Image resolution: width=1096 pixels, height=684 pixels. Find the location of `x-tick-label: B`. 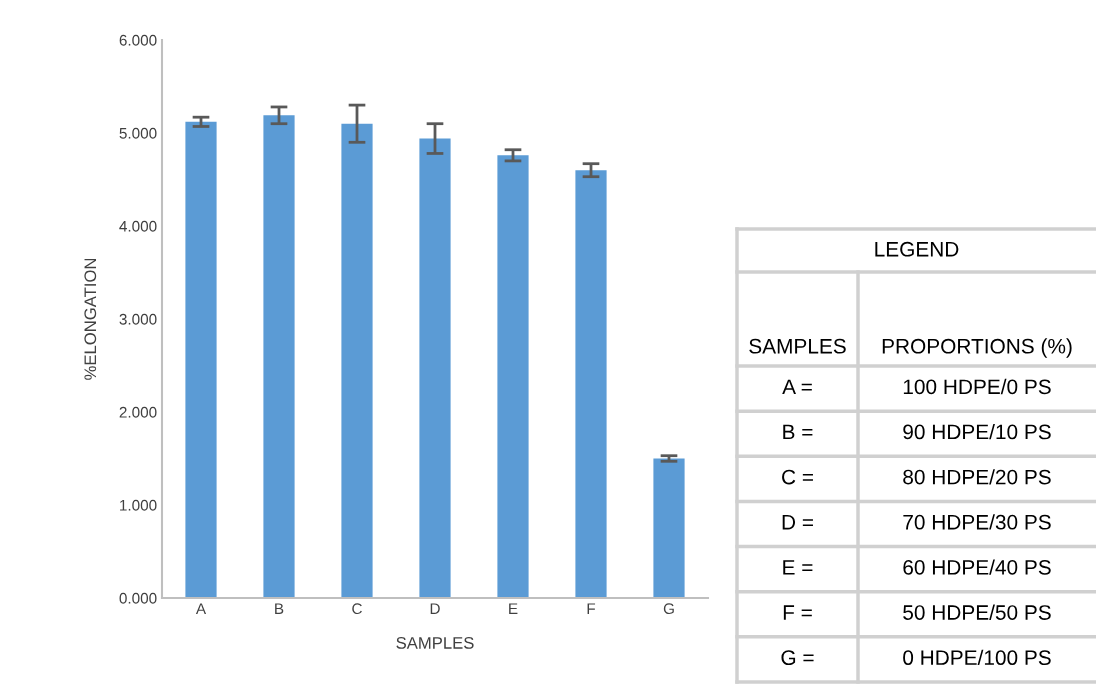

x-tick-label: B is located at coordinates (279, 608).